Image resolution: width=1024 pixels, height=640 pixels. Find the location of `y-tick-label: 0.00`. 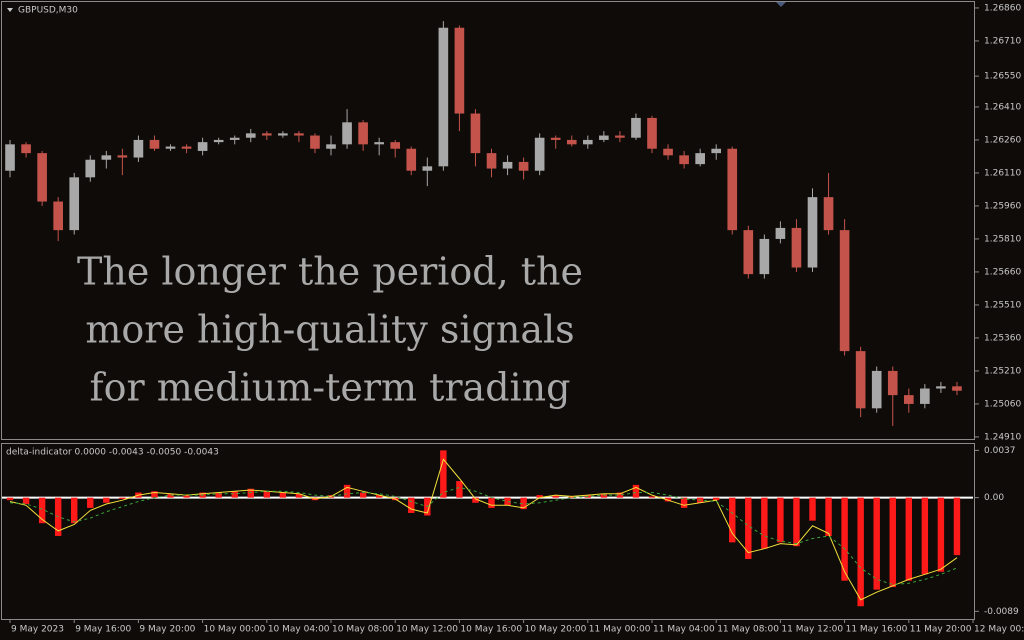

y-tick-label: 0.00 is located at coordinates (994, 498).